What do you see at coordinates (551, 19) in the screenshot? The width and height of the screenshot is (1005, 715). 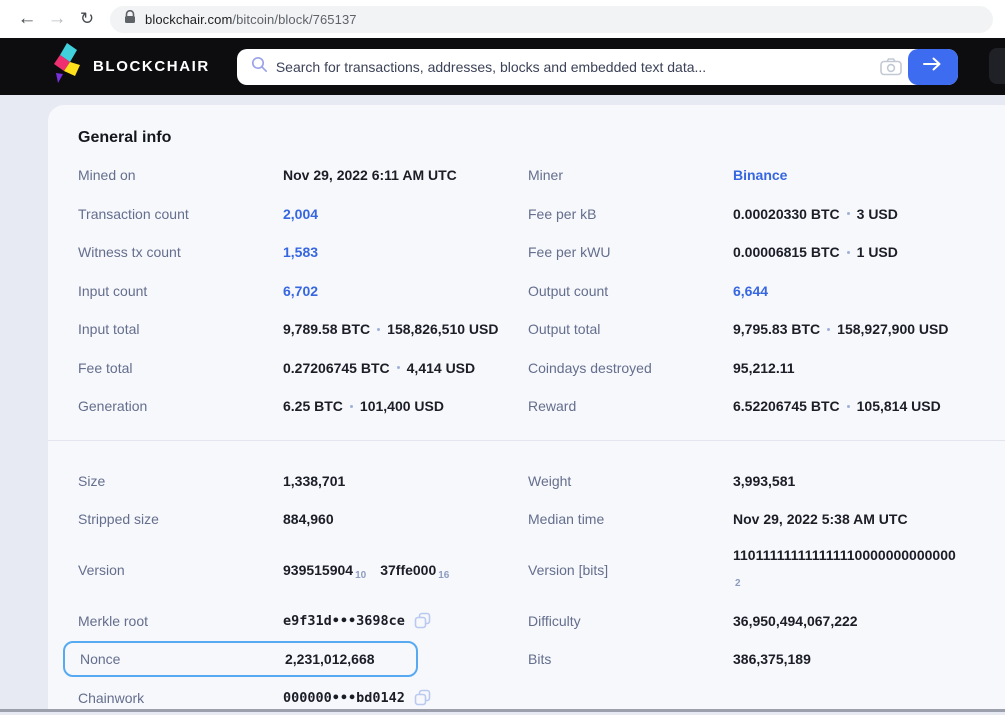 I see `address-bar: blockchair.com/bitcoin/block/765137` at bounding box center [551, 19].